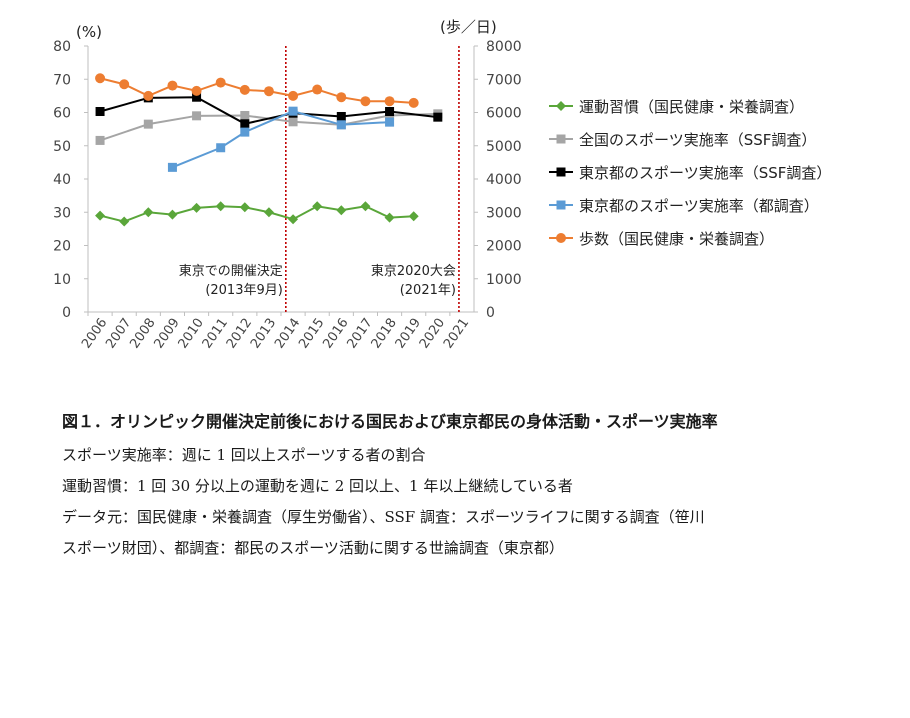  I want to click on y-left-tick-label: 70, so click(62, 80).